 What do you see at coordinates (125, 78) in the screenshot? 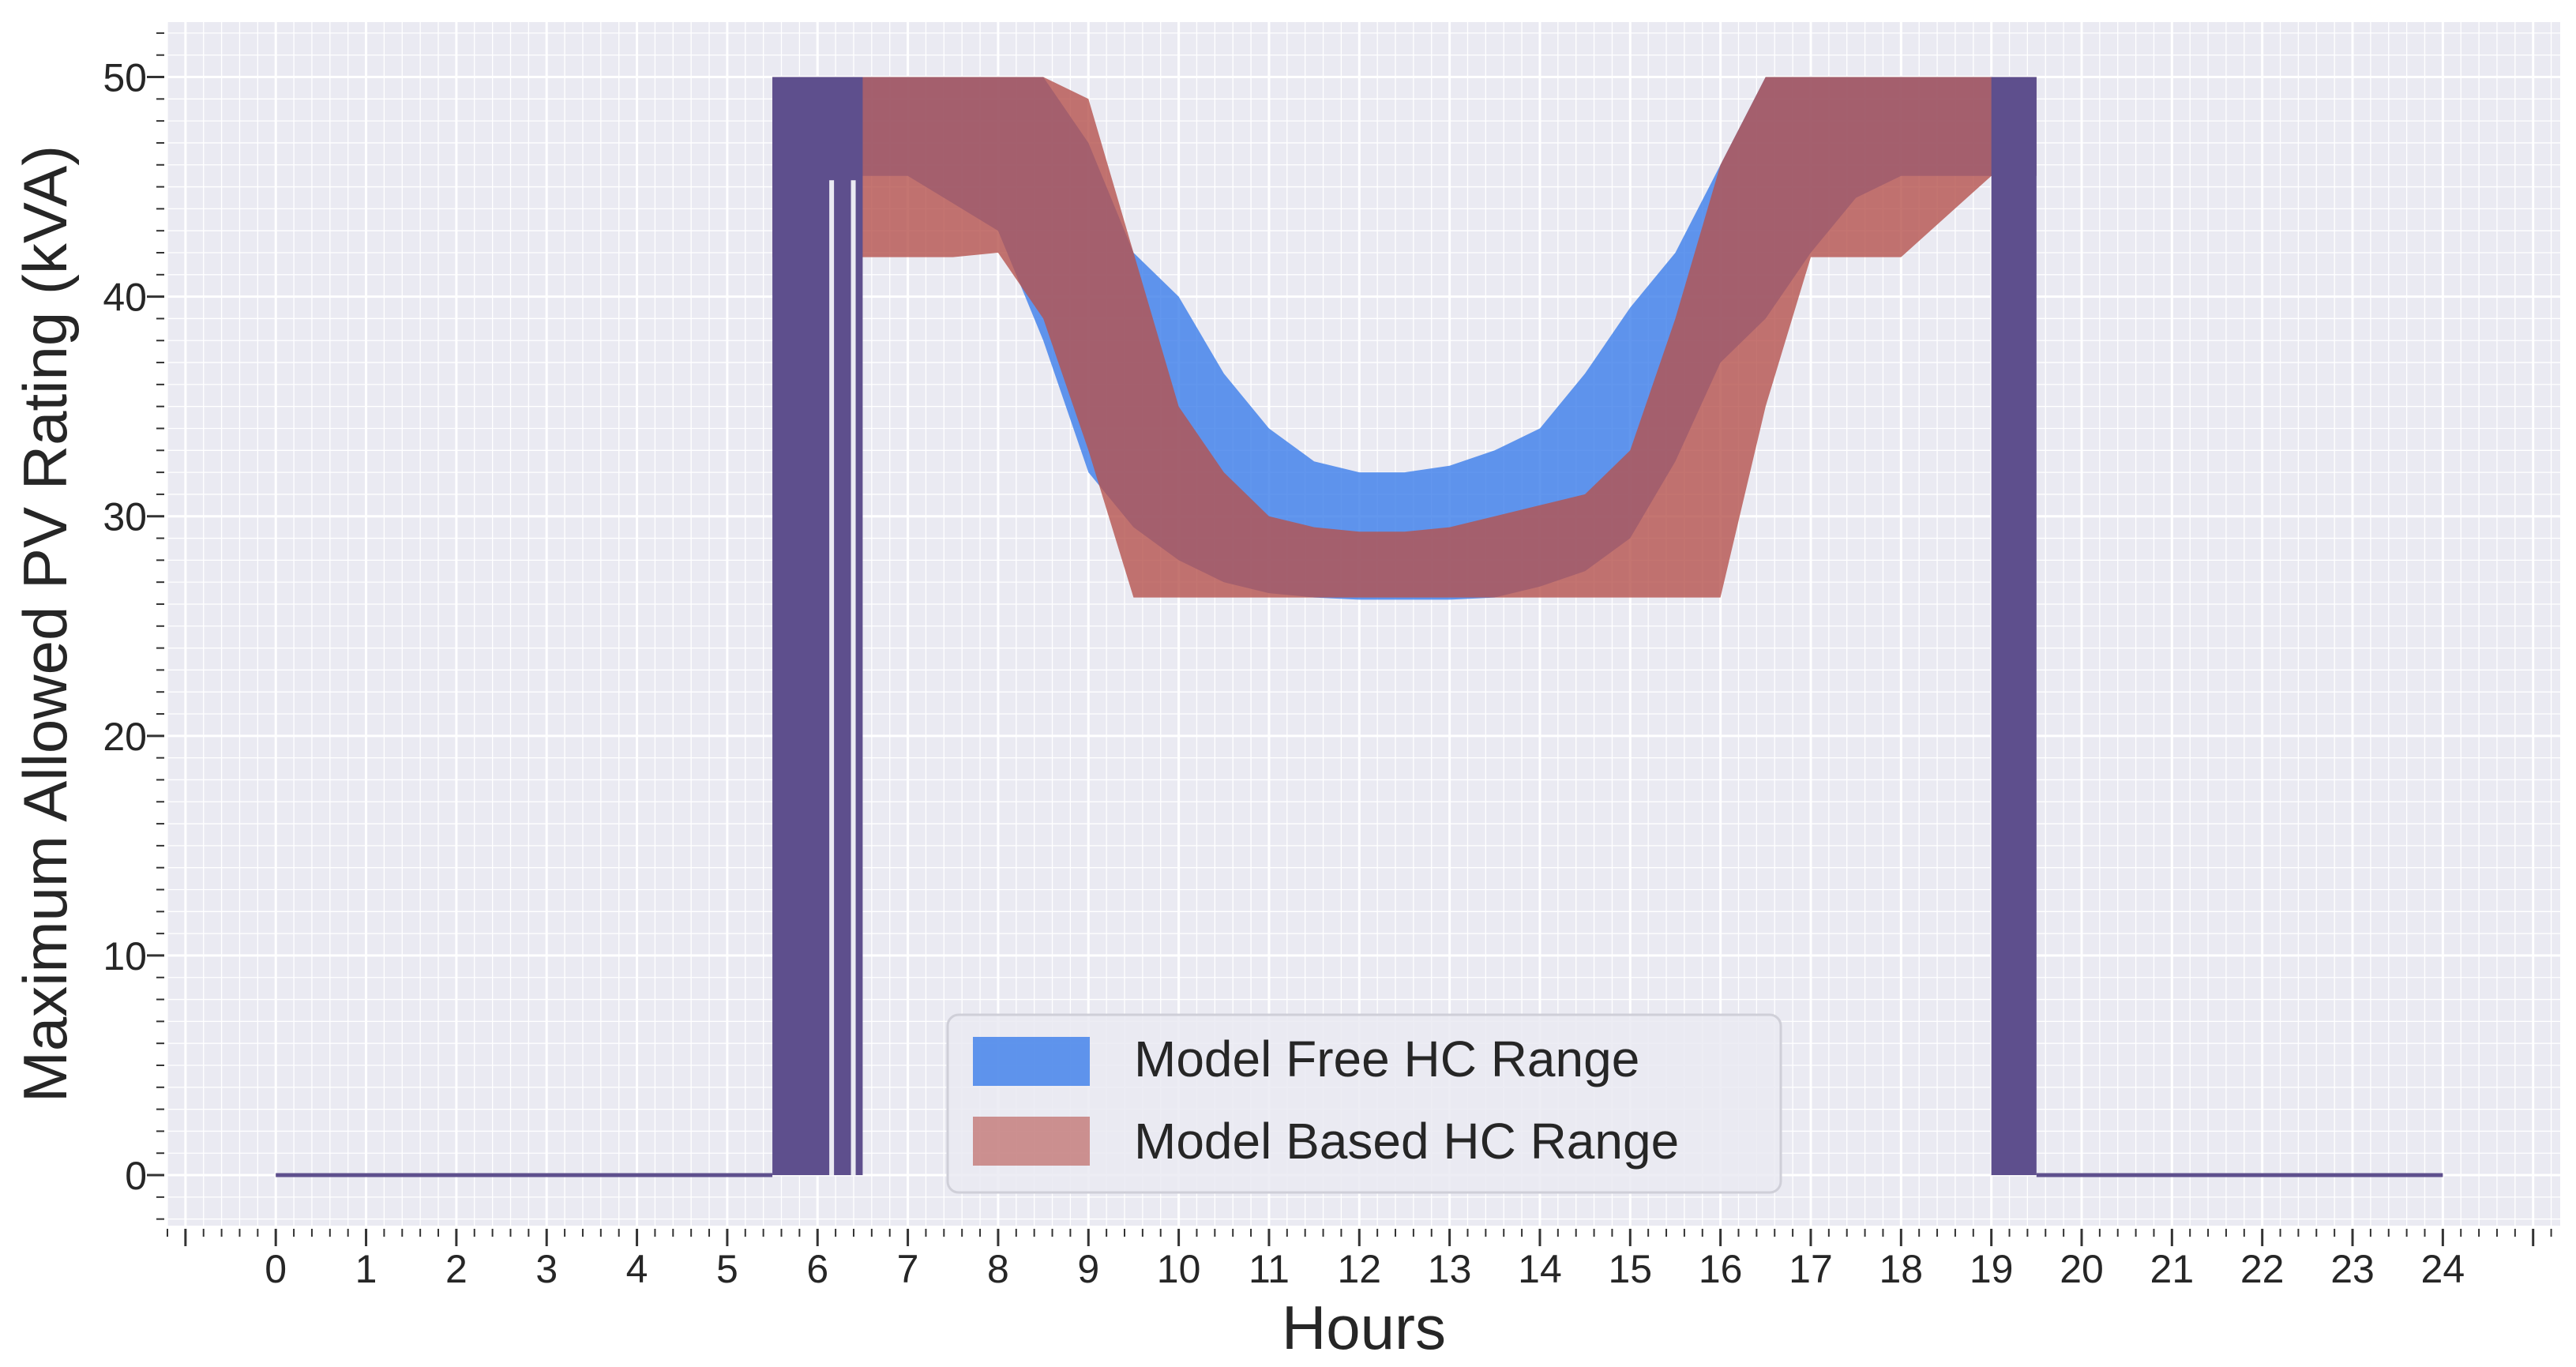
I see `y-tick-label: 50` at bounding box center [125, 78].